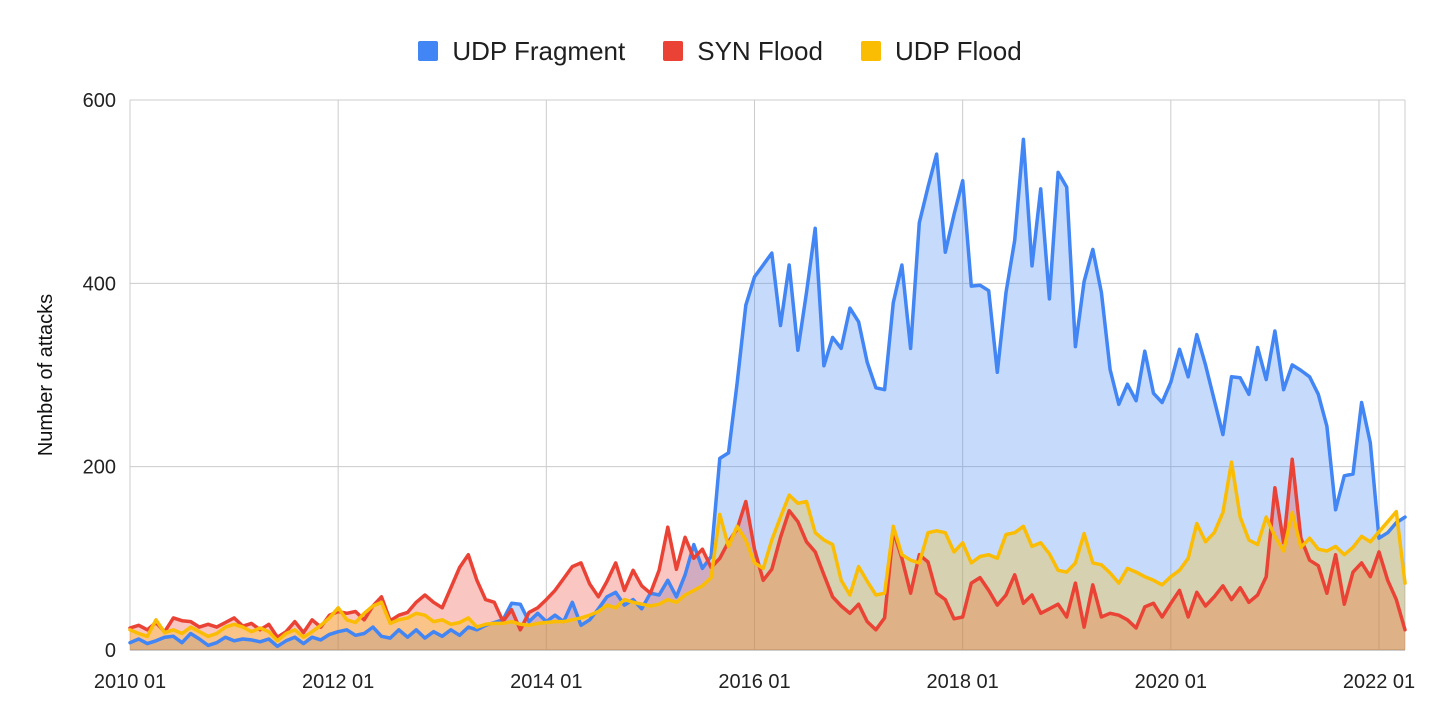 The height and width of the screenshot is (726, 1440). I want to click on y-axis-title: Number of attacks, so click(46, 375).